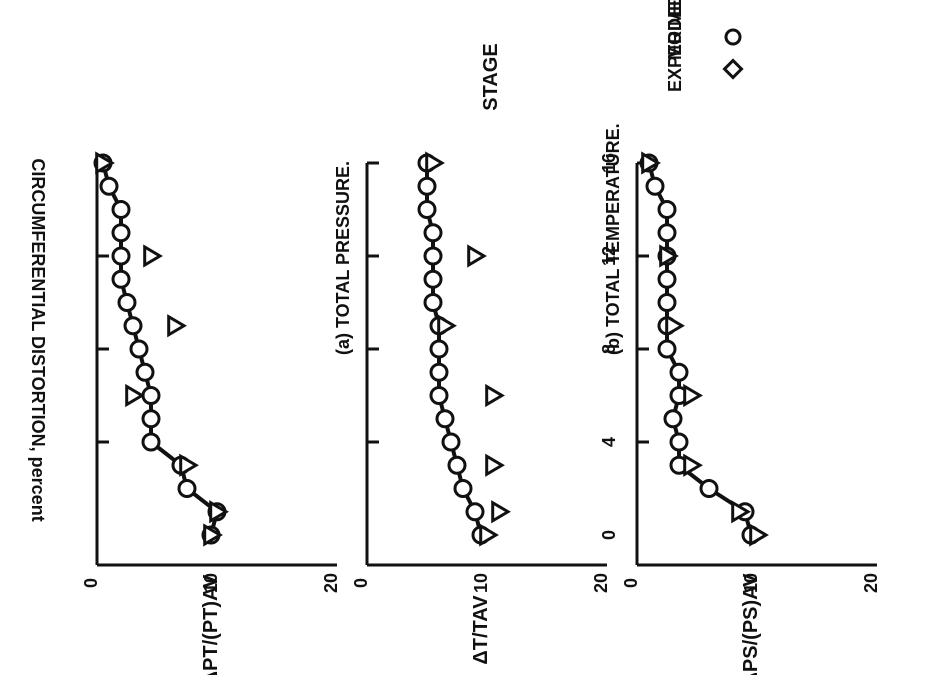 This screenshot has height=680, width=949. What do you see at coordinates (609, 442) in the screenshot?
I see `stage-tick-label: 4` at bounding box center [609, 442].